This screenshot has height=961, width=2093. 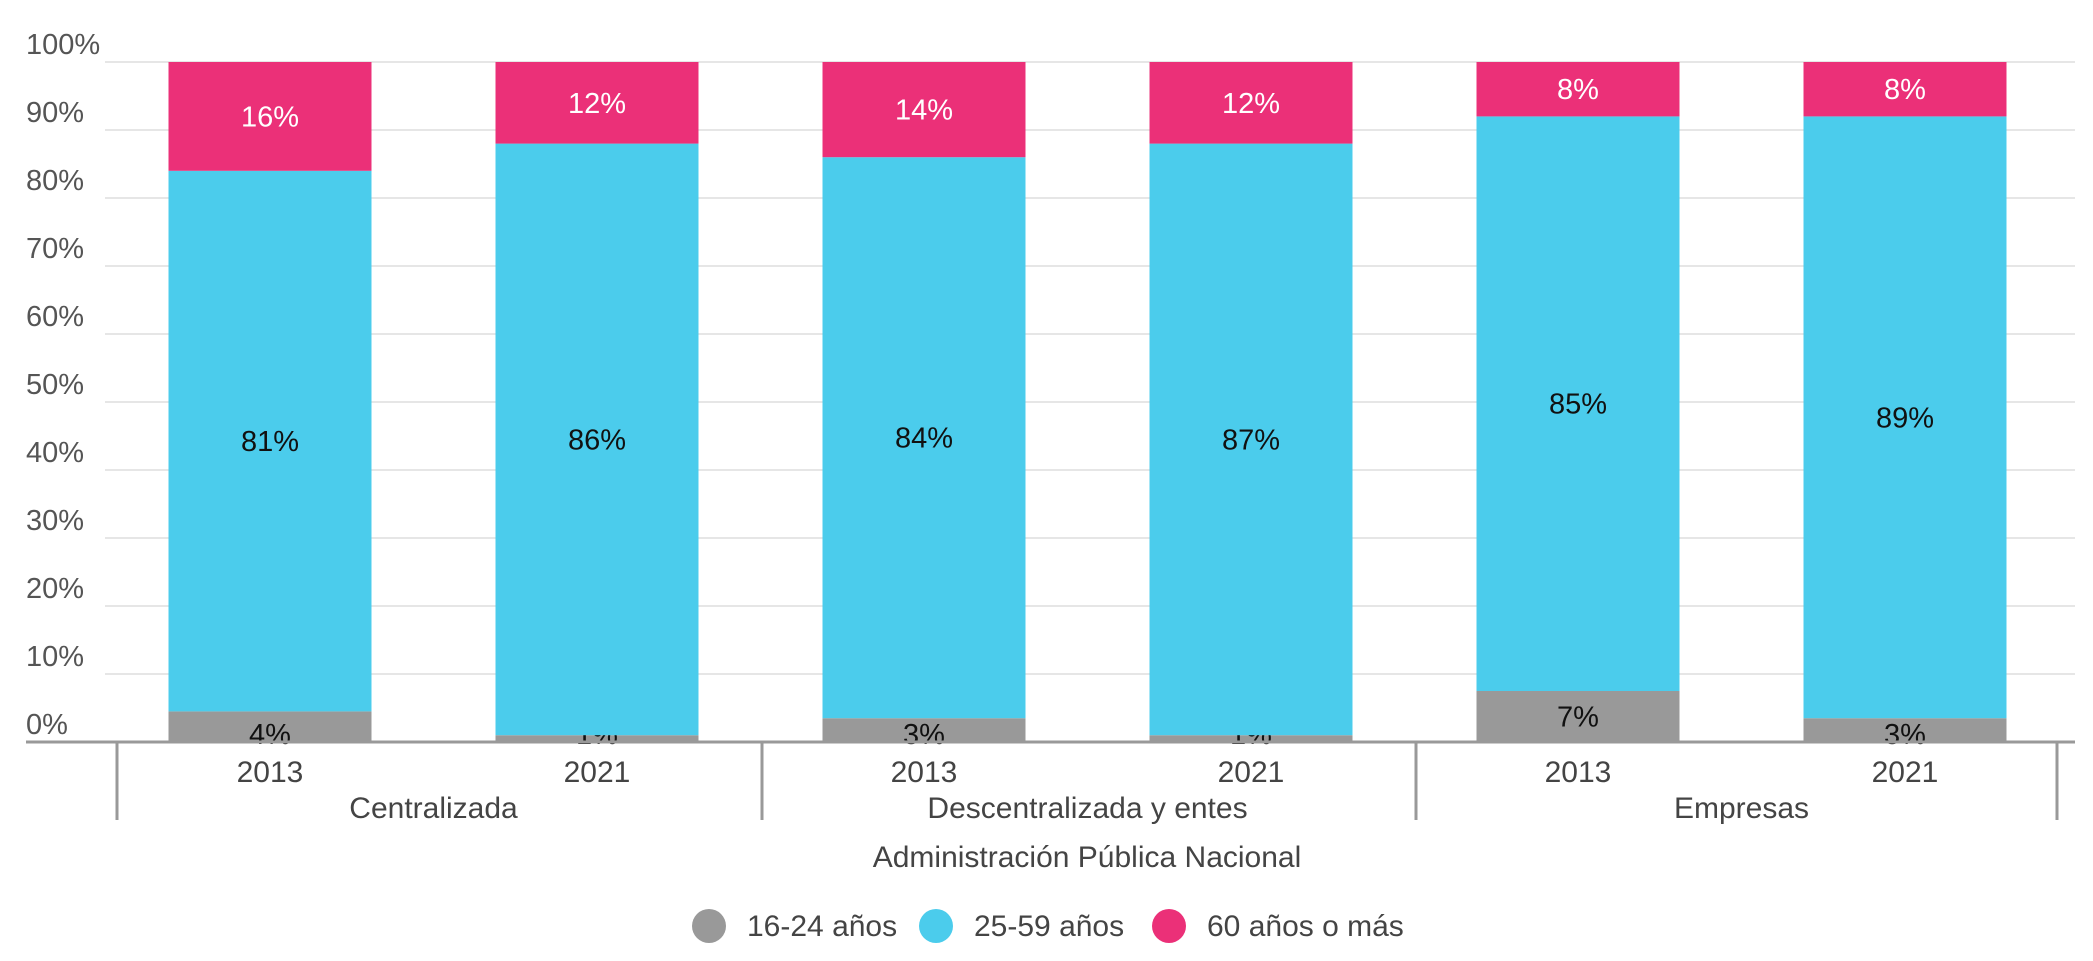 What do you see at coordinates (1049, 926) in the screenshot?
I see `legend-label: 25-59 años` at bounding box center [1049, 926].